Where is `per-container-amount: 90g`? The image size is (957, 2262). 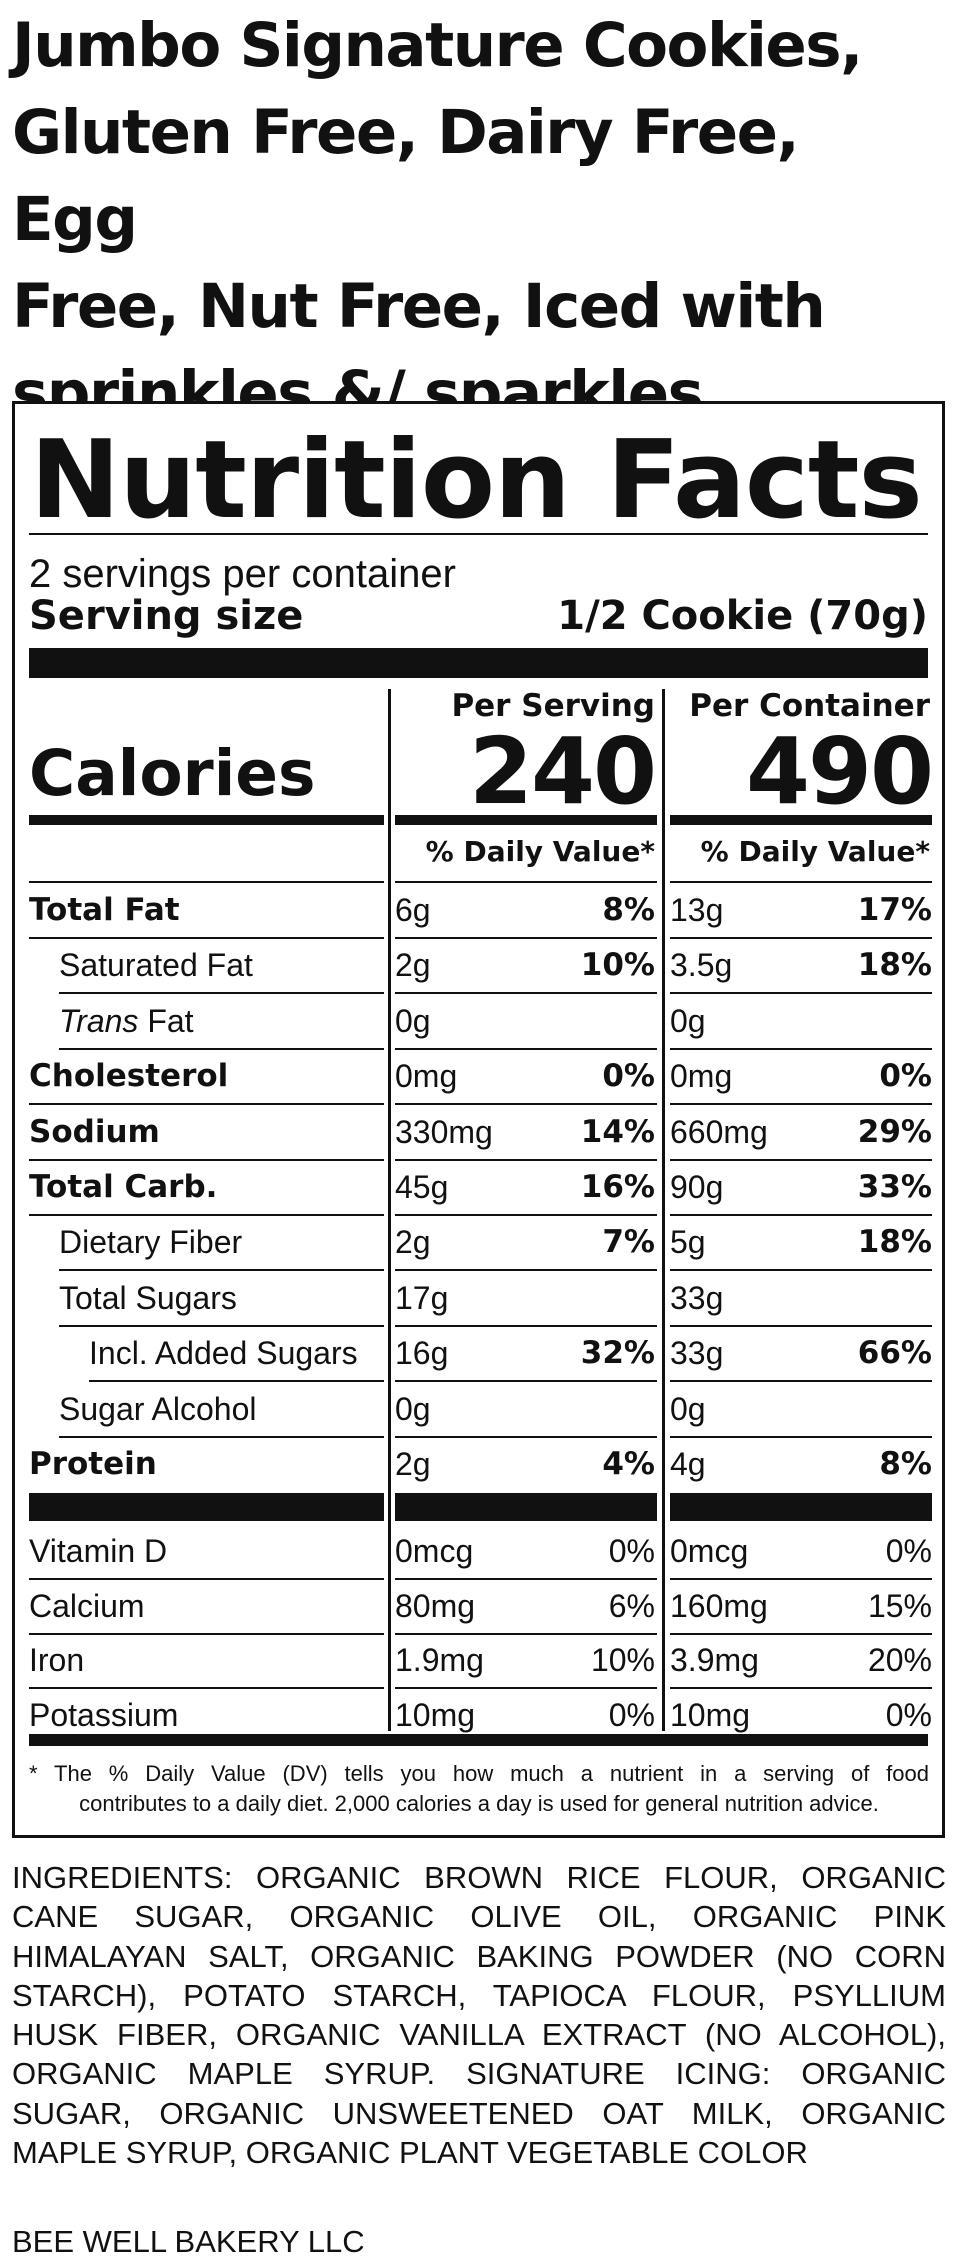
per-container-amount: 90g is located at coordinates (697, 1187).